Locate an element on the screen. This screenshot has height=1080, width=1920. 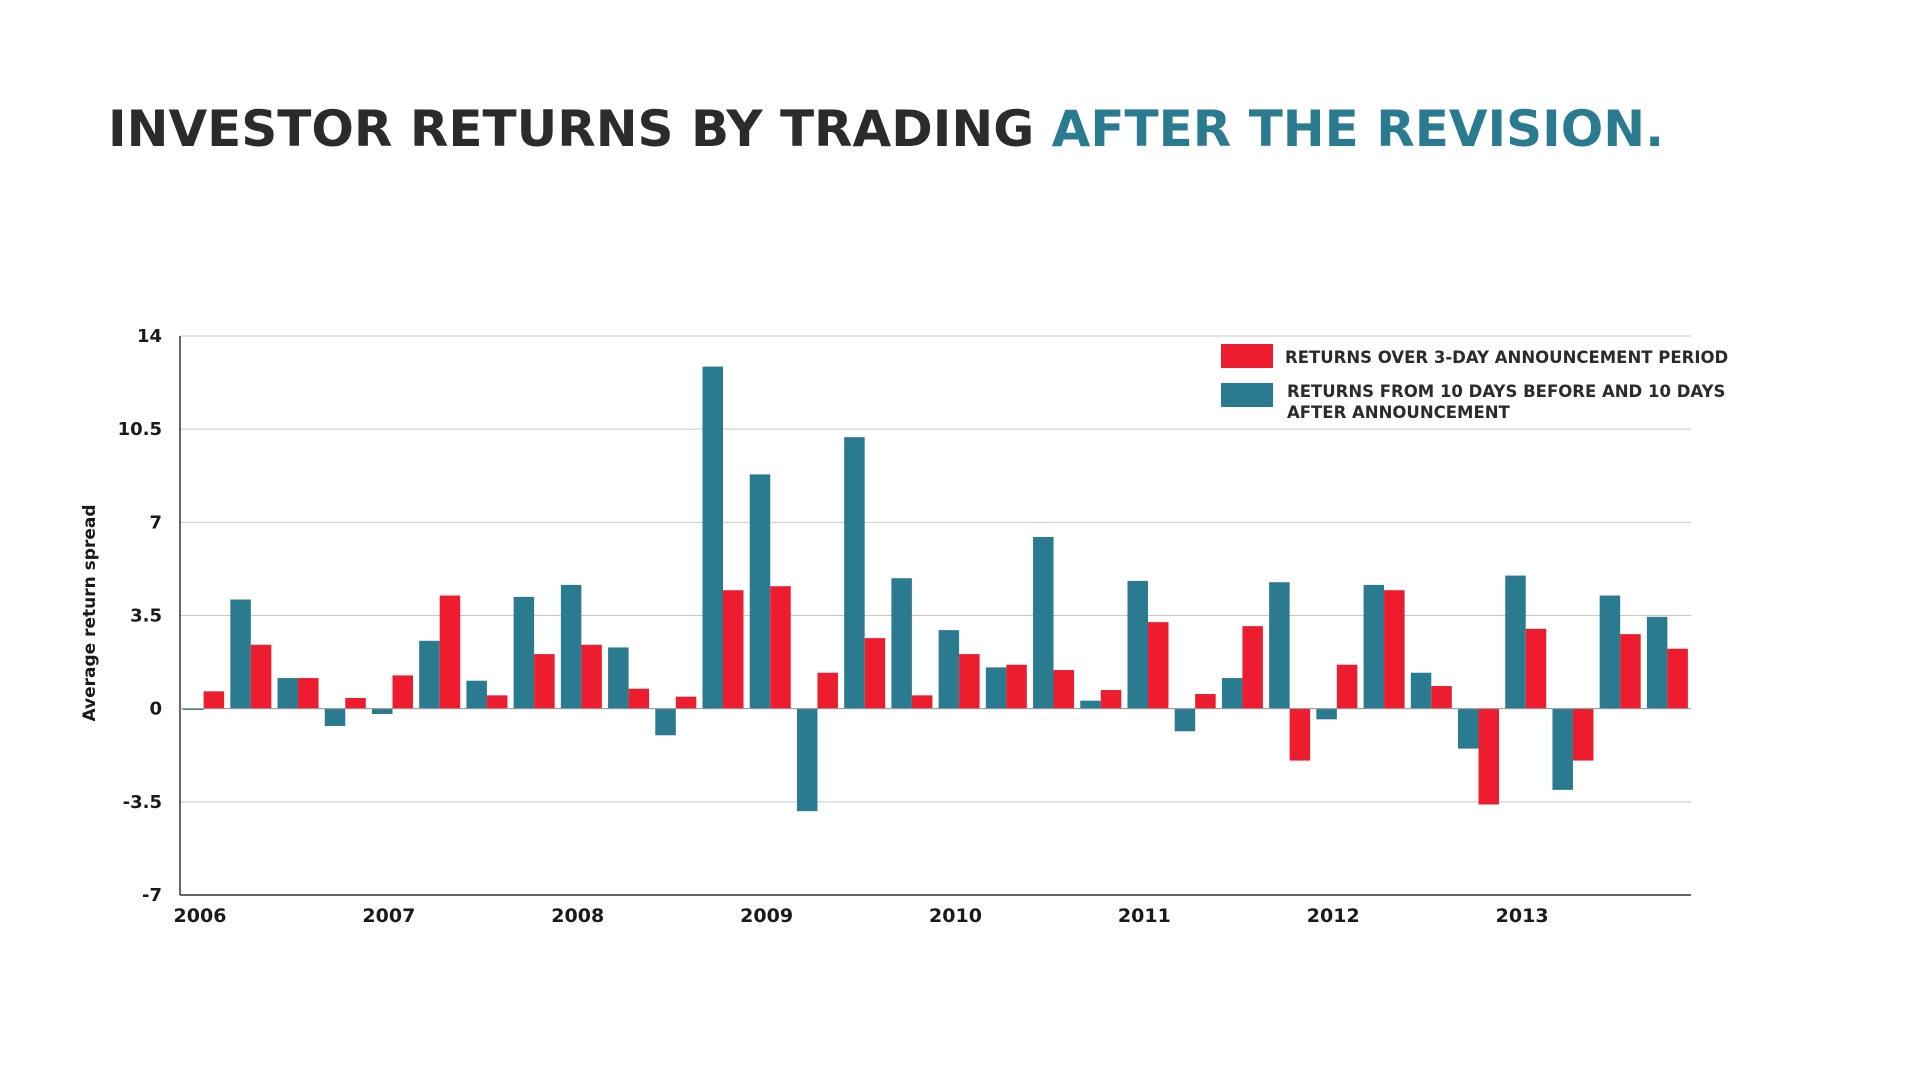
x-tick-label: 2012 is located at coordinates (1333, 916).